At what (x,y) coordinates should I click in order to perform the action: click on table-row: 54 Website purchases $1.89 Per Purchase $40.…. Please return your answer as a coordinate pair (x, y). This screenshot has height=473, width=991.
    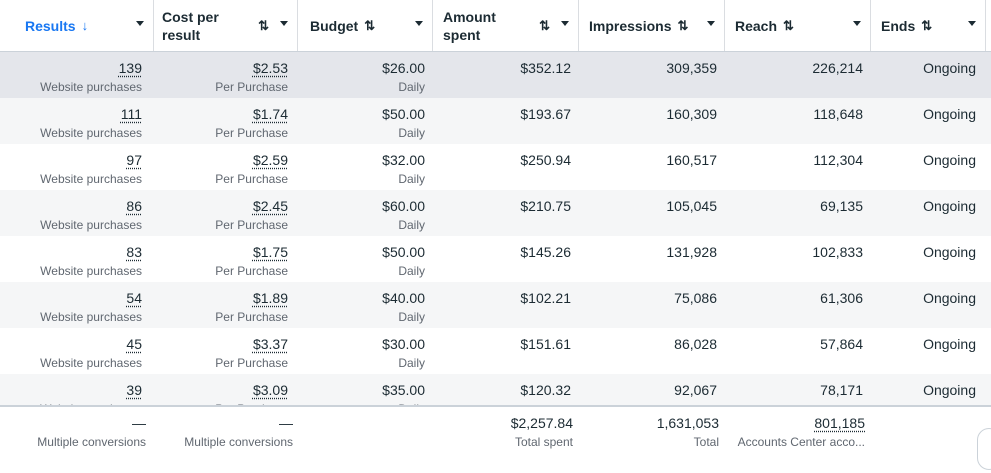
    Looking at the image, I should click on (495, 305).